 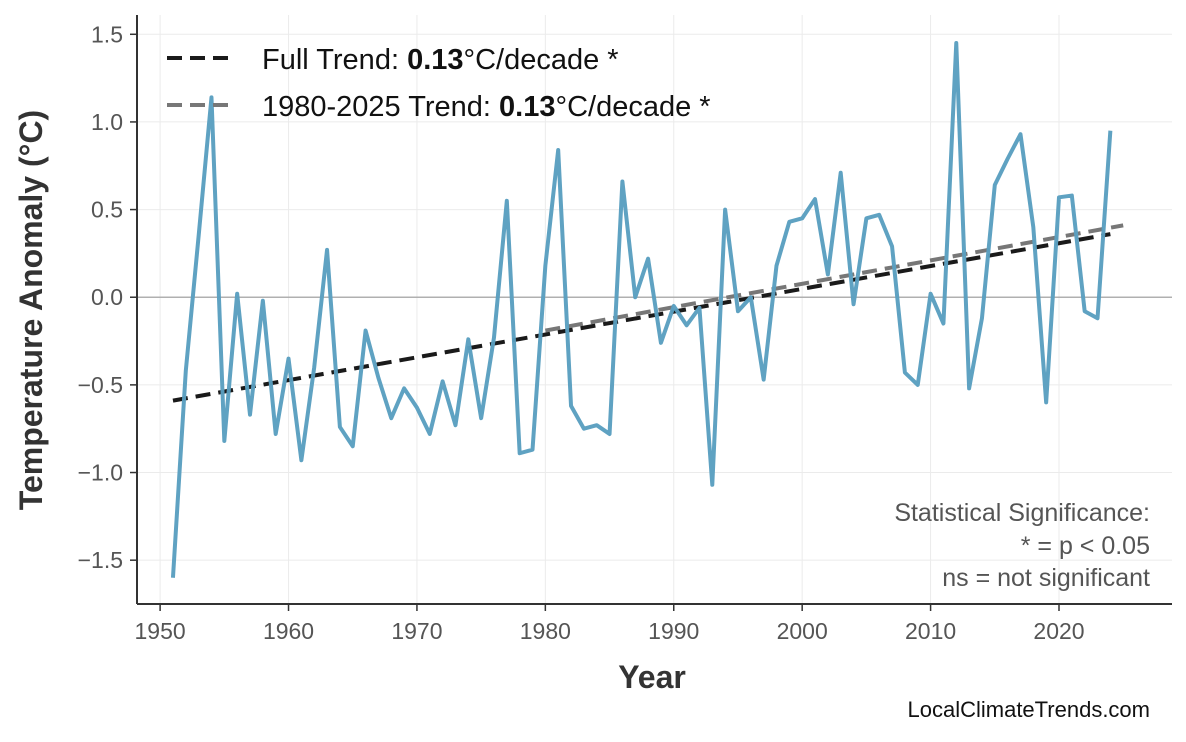 I want to click on annotation-not-significant: ns = not significant, so click(x=1046, y=578).